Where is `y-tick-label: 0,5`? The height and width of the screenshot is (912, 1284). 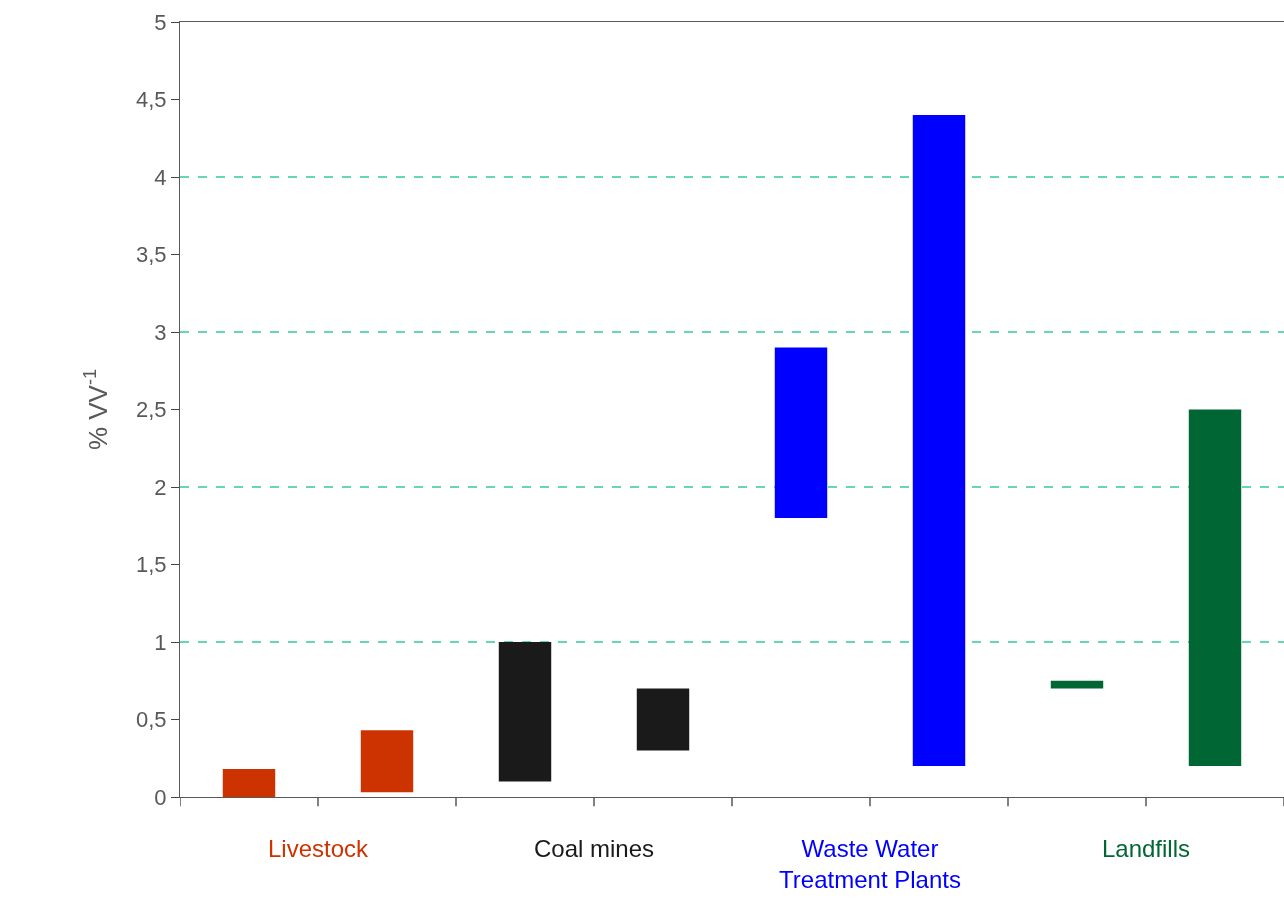 y-tick-label: 0,5 is located at coordinates (151, 720).